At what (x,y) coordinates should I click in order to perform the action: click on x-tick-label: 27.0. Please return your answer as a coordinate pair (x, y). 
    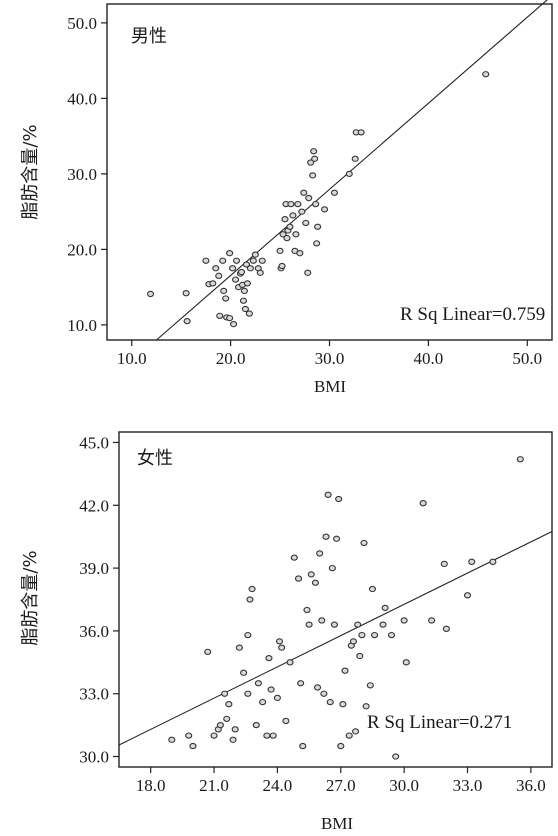
    Looking at the image, I should click on (341, 785).